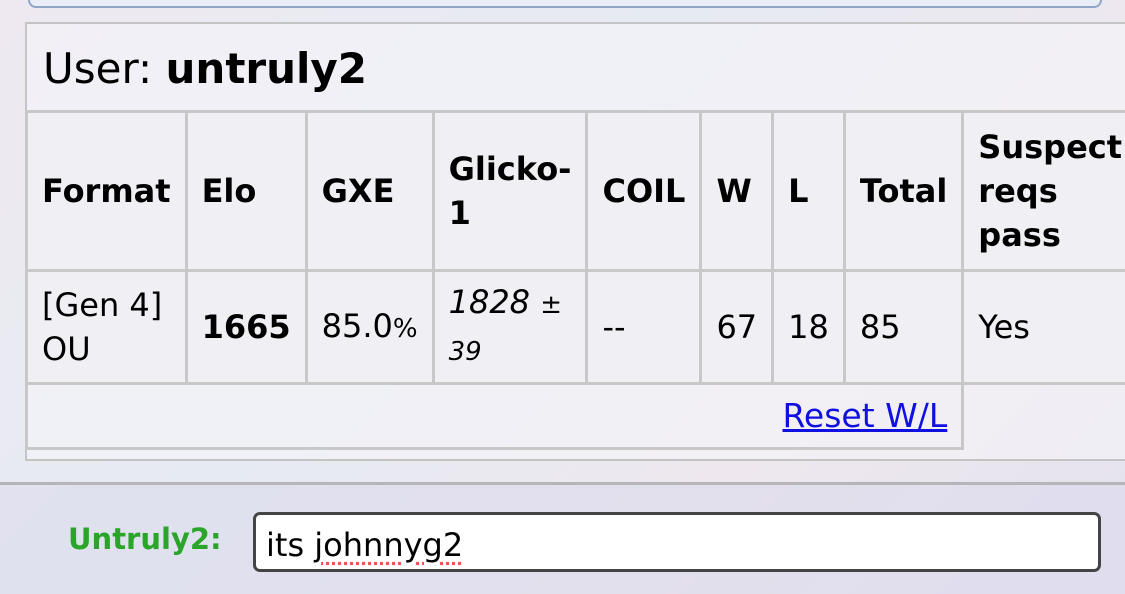  Describe the element at coordinates (266, 68) in the screenshot. I see `username: untruly2` at that location.